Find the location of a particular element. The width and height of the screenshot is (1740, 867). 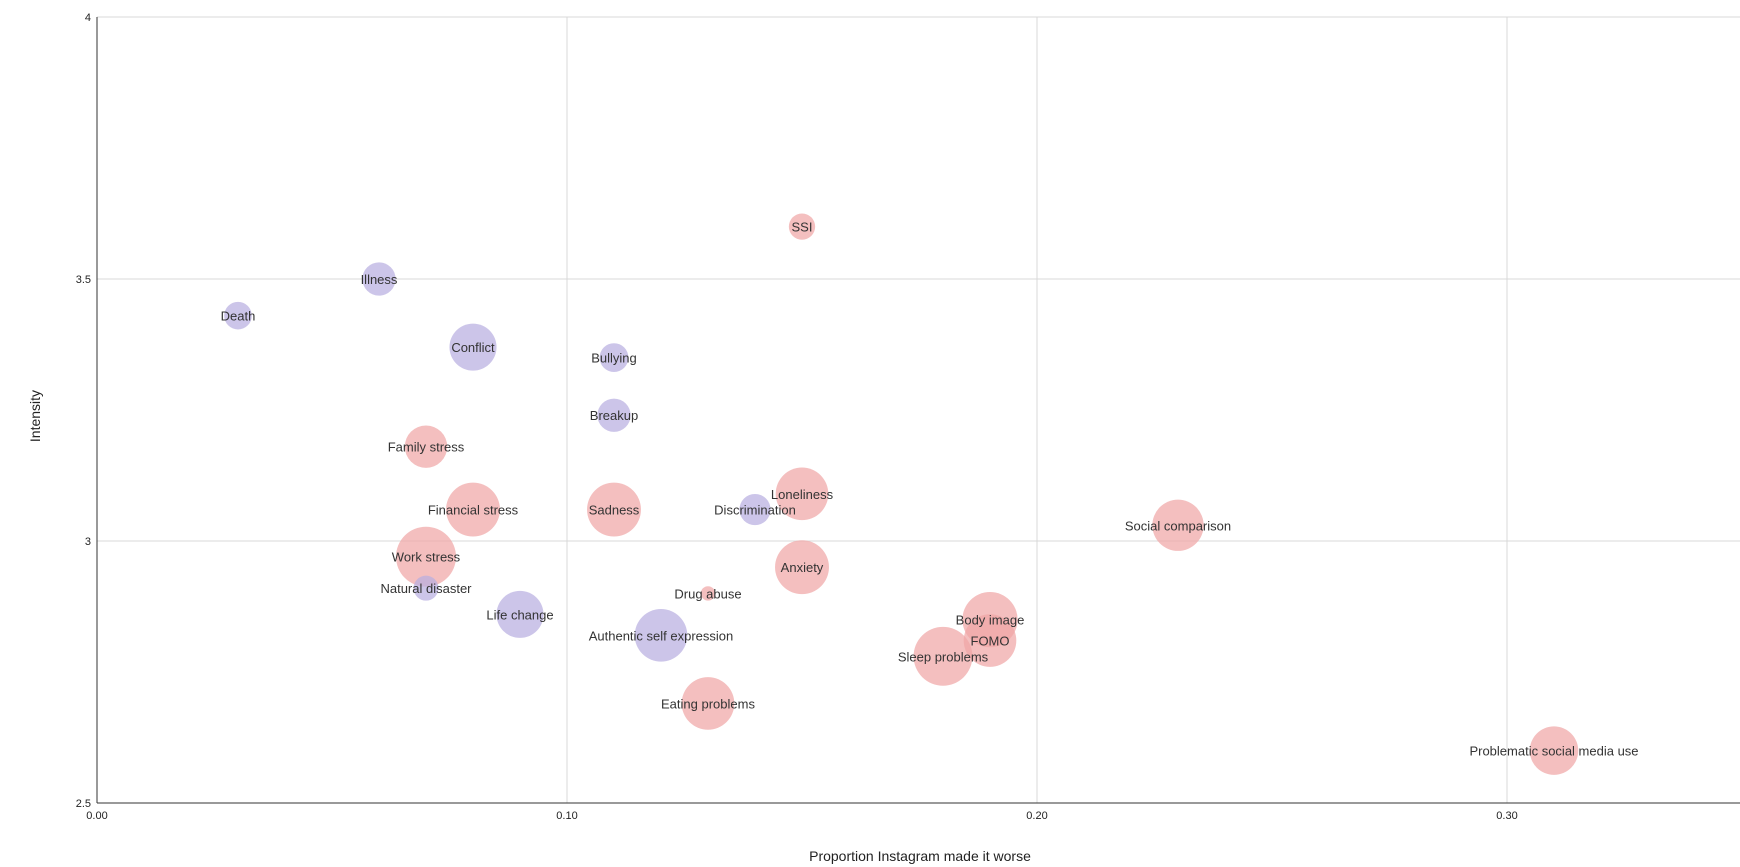

bubble-eating-problems is located at coordinates (708, 703).